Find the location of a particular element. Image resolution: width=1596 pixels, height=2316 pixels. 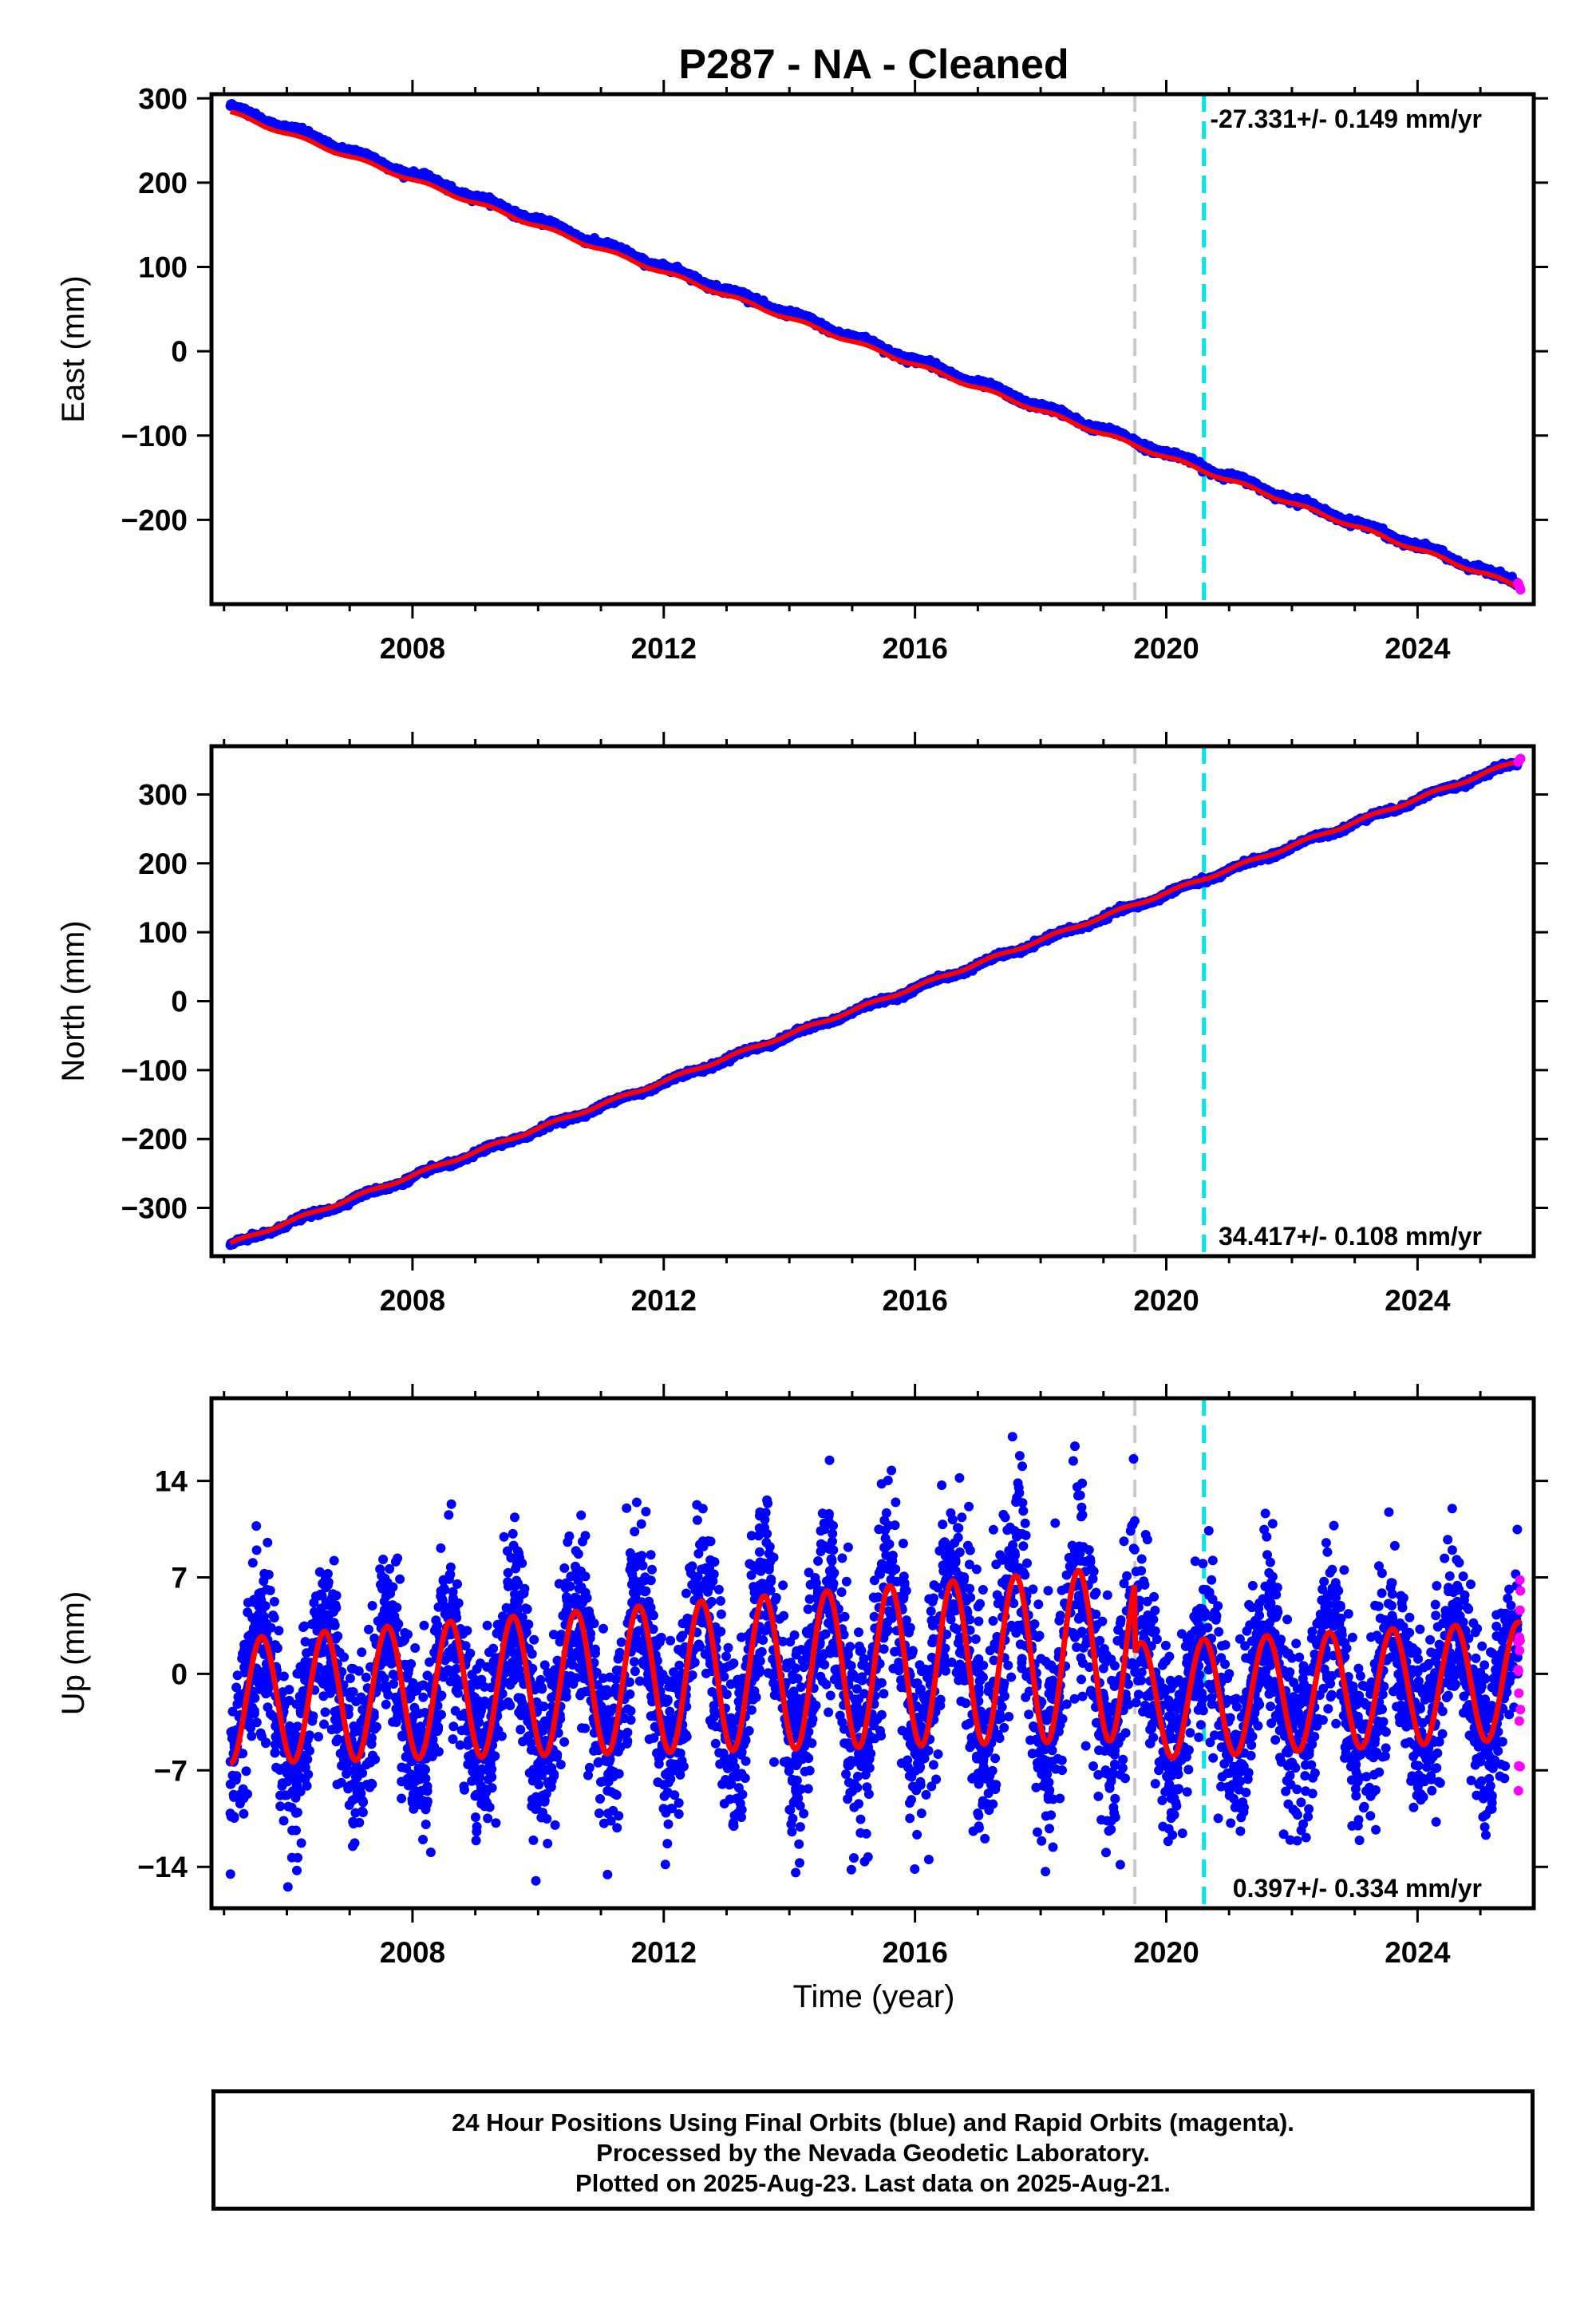

east-y-axis-label: East (mm) is located at coordinates (73, 348).